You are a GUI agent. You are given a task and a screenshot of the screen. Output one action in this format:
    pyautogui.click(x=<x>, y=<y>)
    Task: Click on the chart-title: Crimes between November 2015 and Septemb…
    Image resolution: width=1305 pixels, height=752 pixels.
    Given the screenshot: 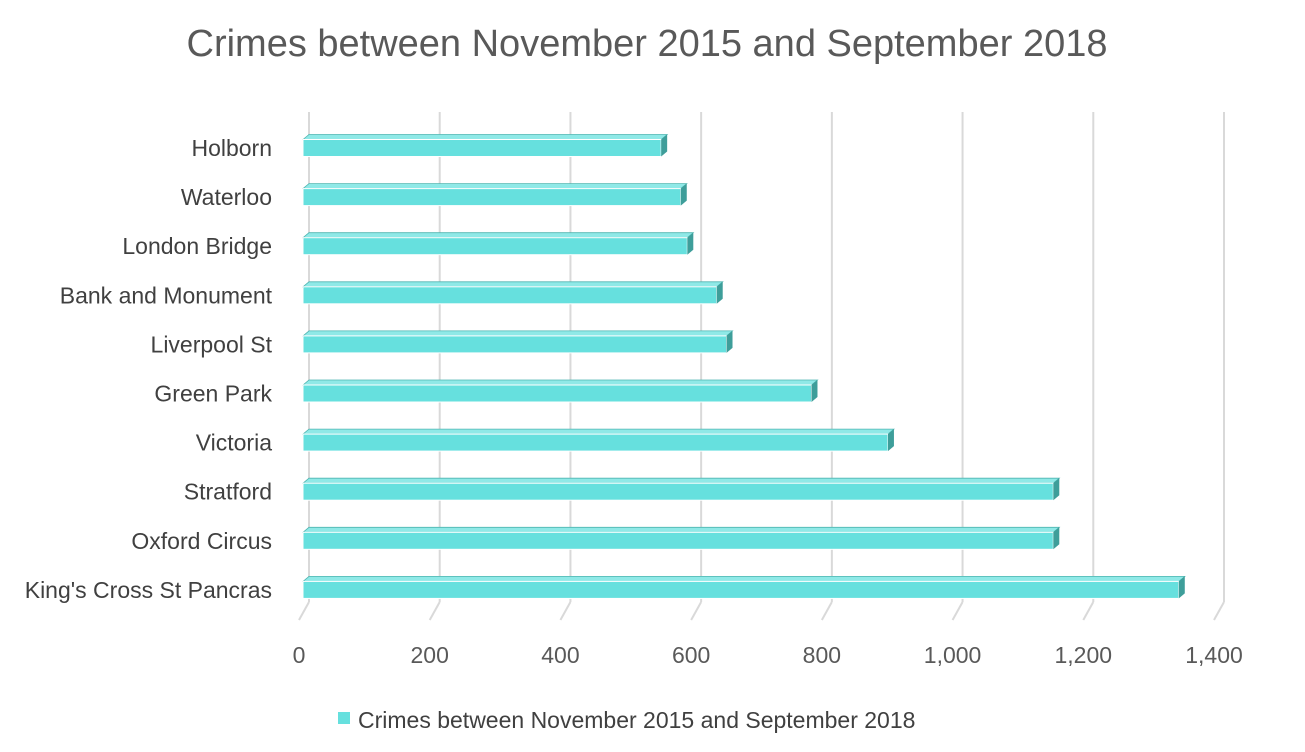 What is the action you would take?
    pyautogui.click(x=647, y=44)
    